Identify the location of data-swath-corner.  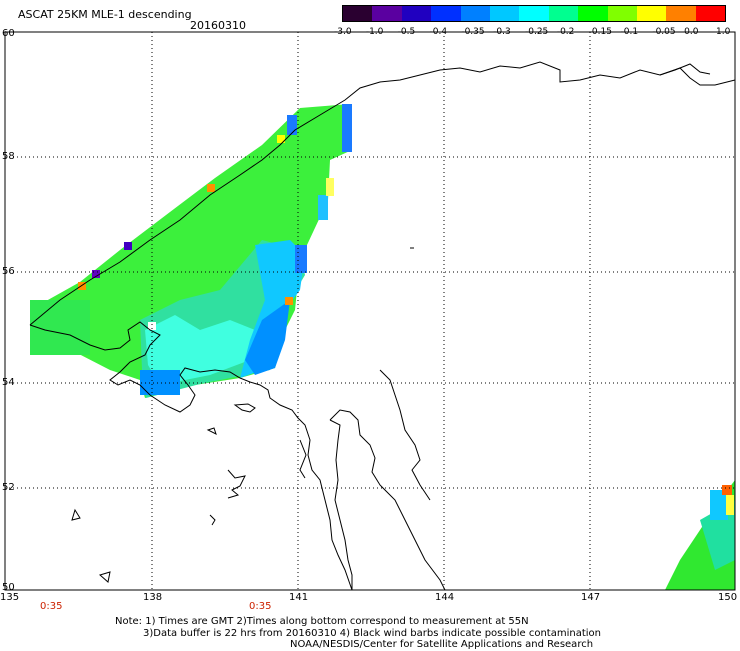
(700, 535).